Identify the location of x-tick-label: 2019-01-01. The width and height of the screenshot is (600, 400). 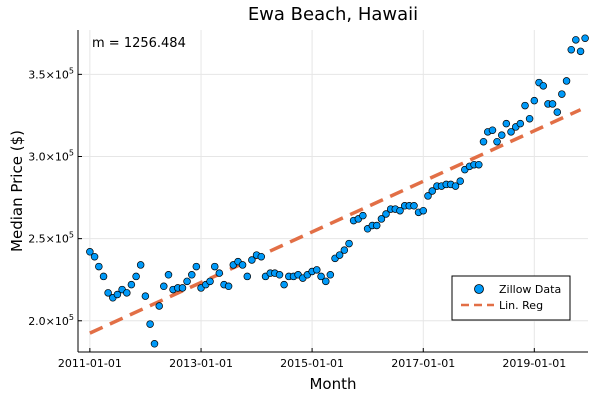
(534, 363).